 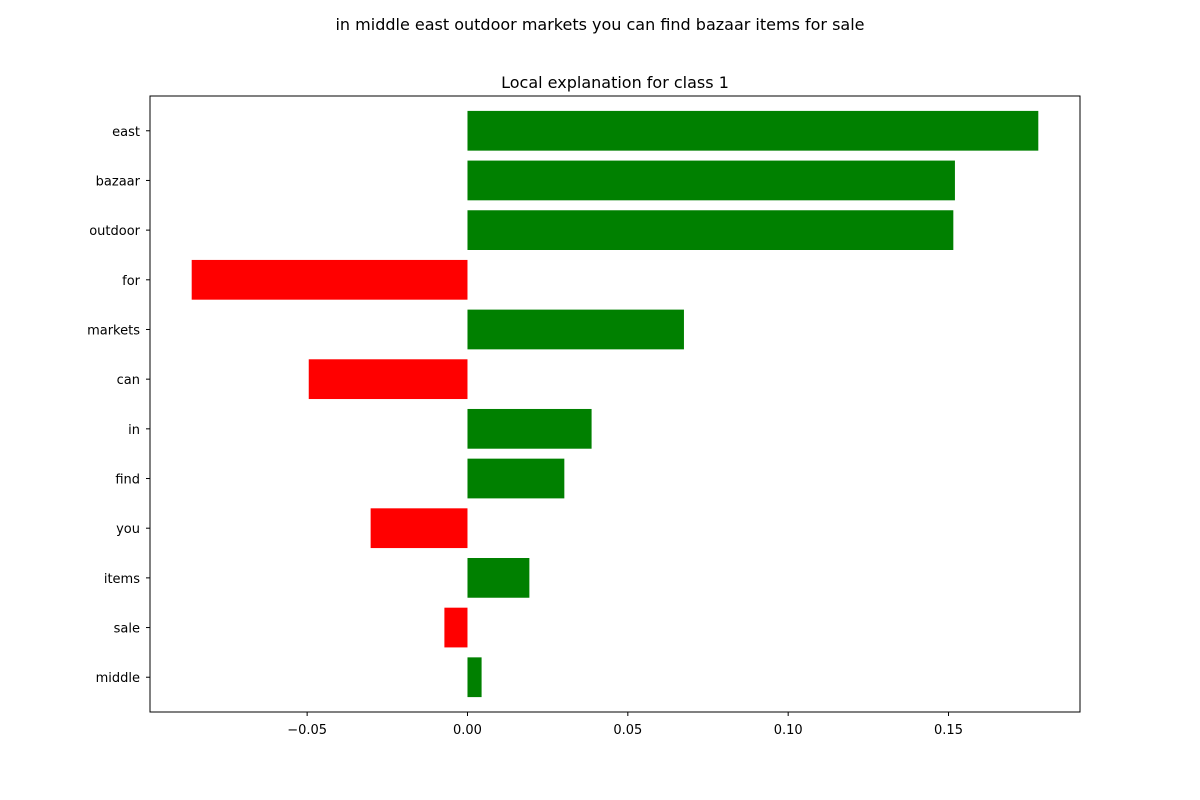 What do you see at coordinates (126, 132) in the screenshot?
I see `ytick-label: east` at bounding box center [126, 132].